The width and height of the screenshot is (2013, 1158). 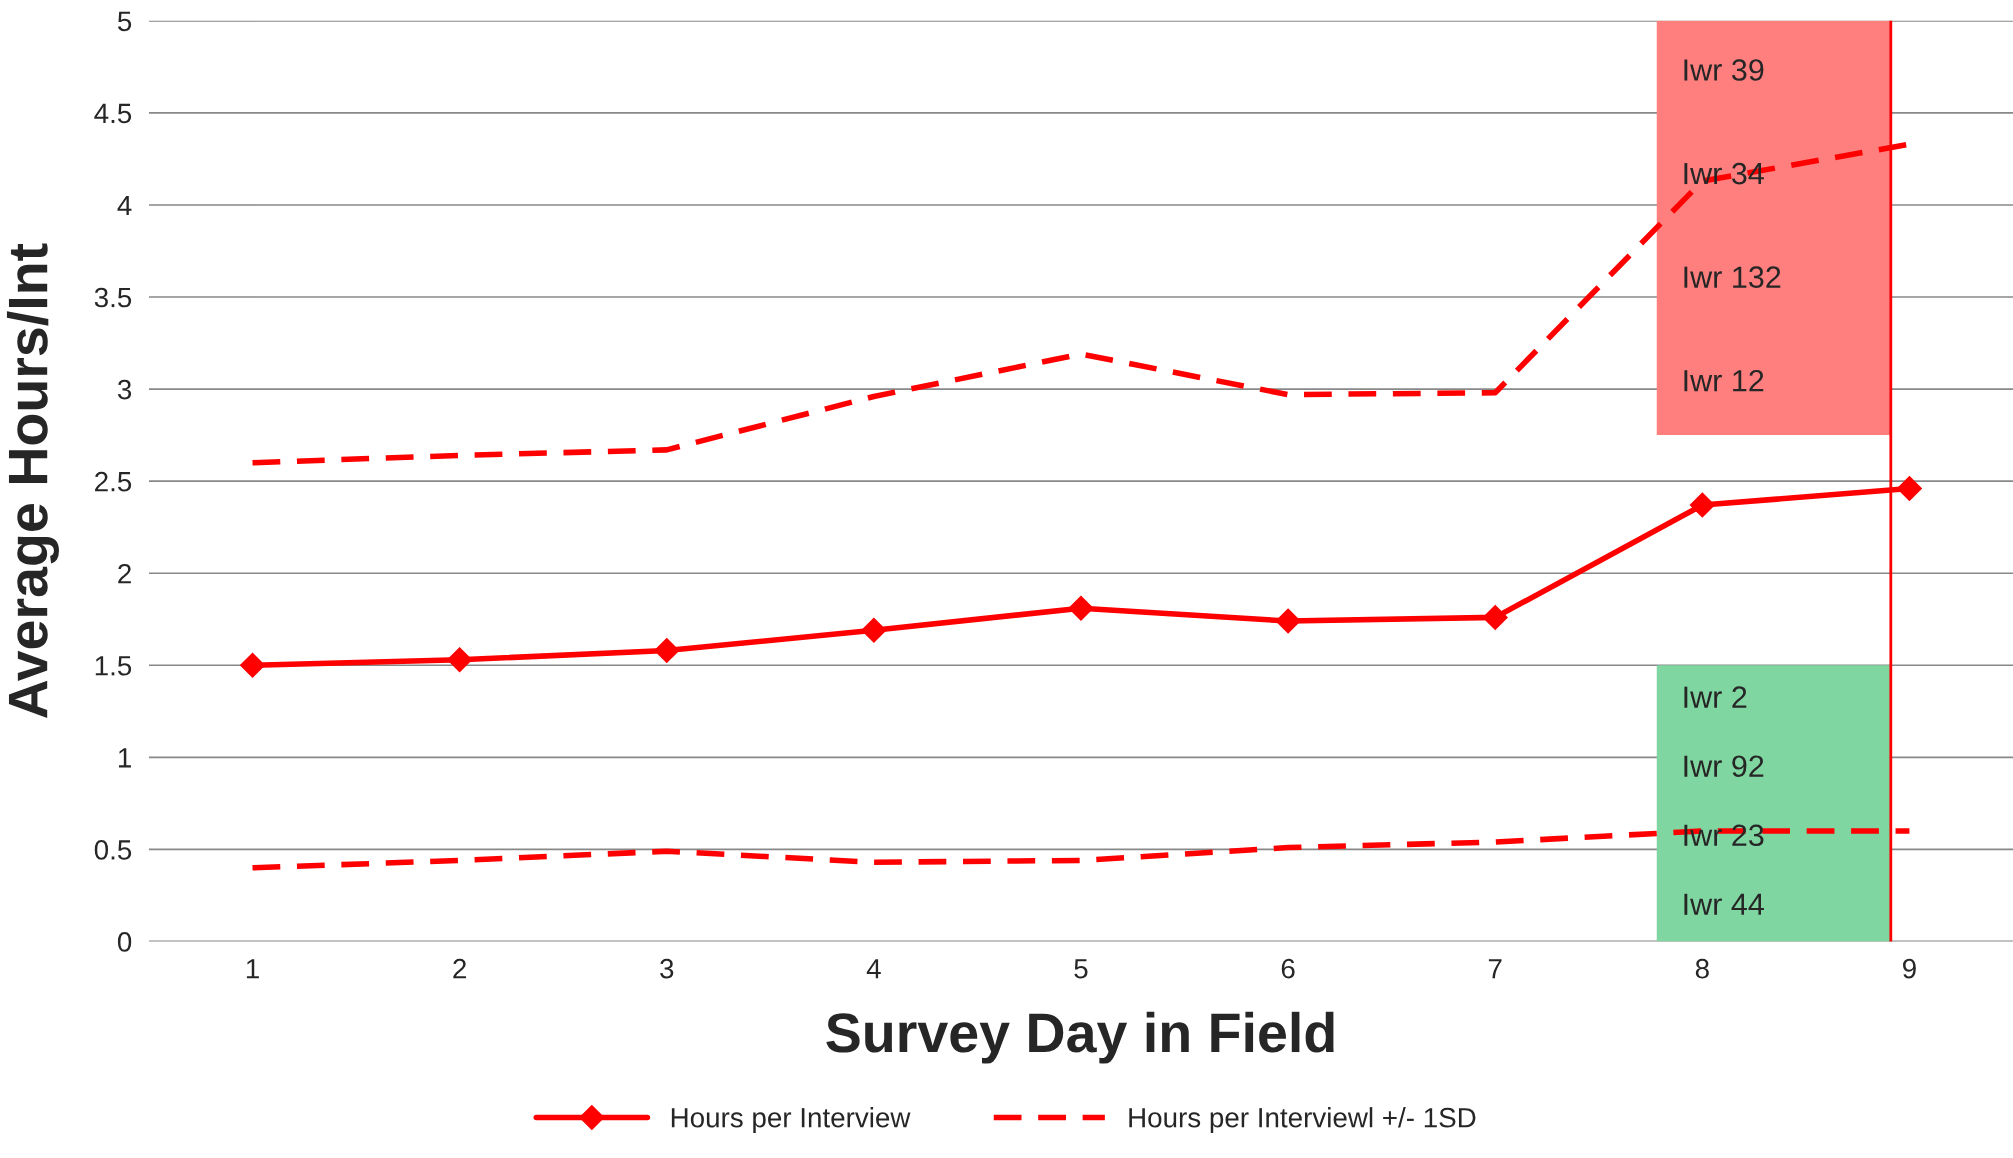 I want to click on x-tick-label: 3, so click(x=667, y=968).